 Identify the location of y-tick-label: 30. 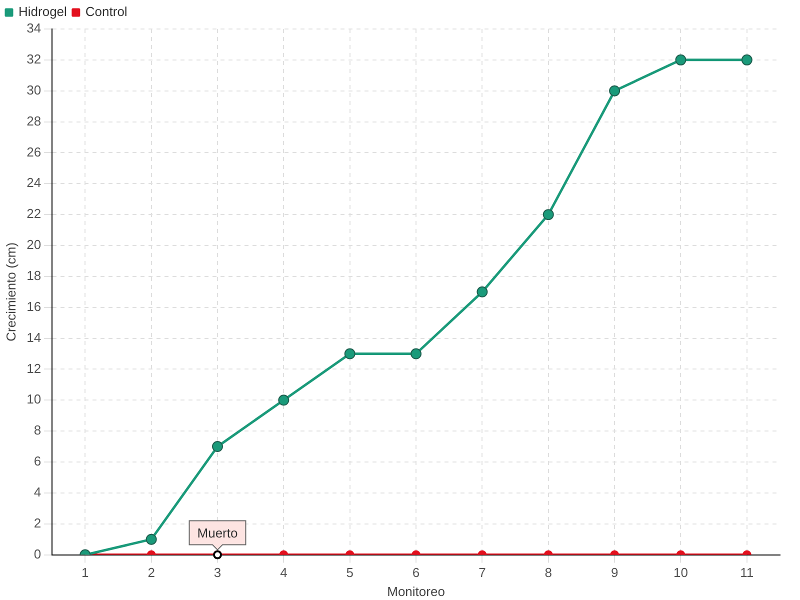
(34, 90).